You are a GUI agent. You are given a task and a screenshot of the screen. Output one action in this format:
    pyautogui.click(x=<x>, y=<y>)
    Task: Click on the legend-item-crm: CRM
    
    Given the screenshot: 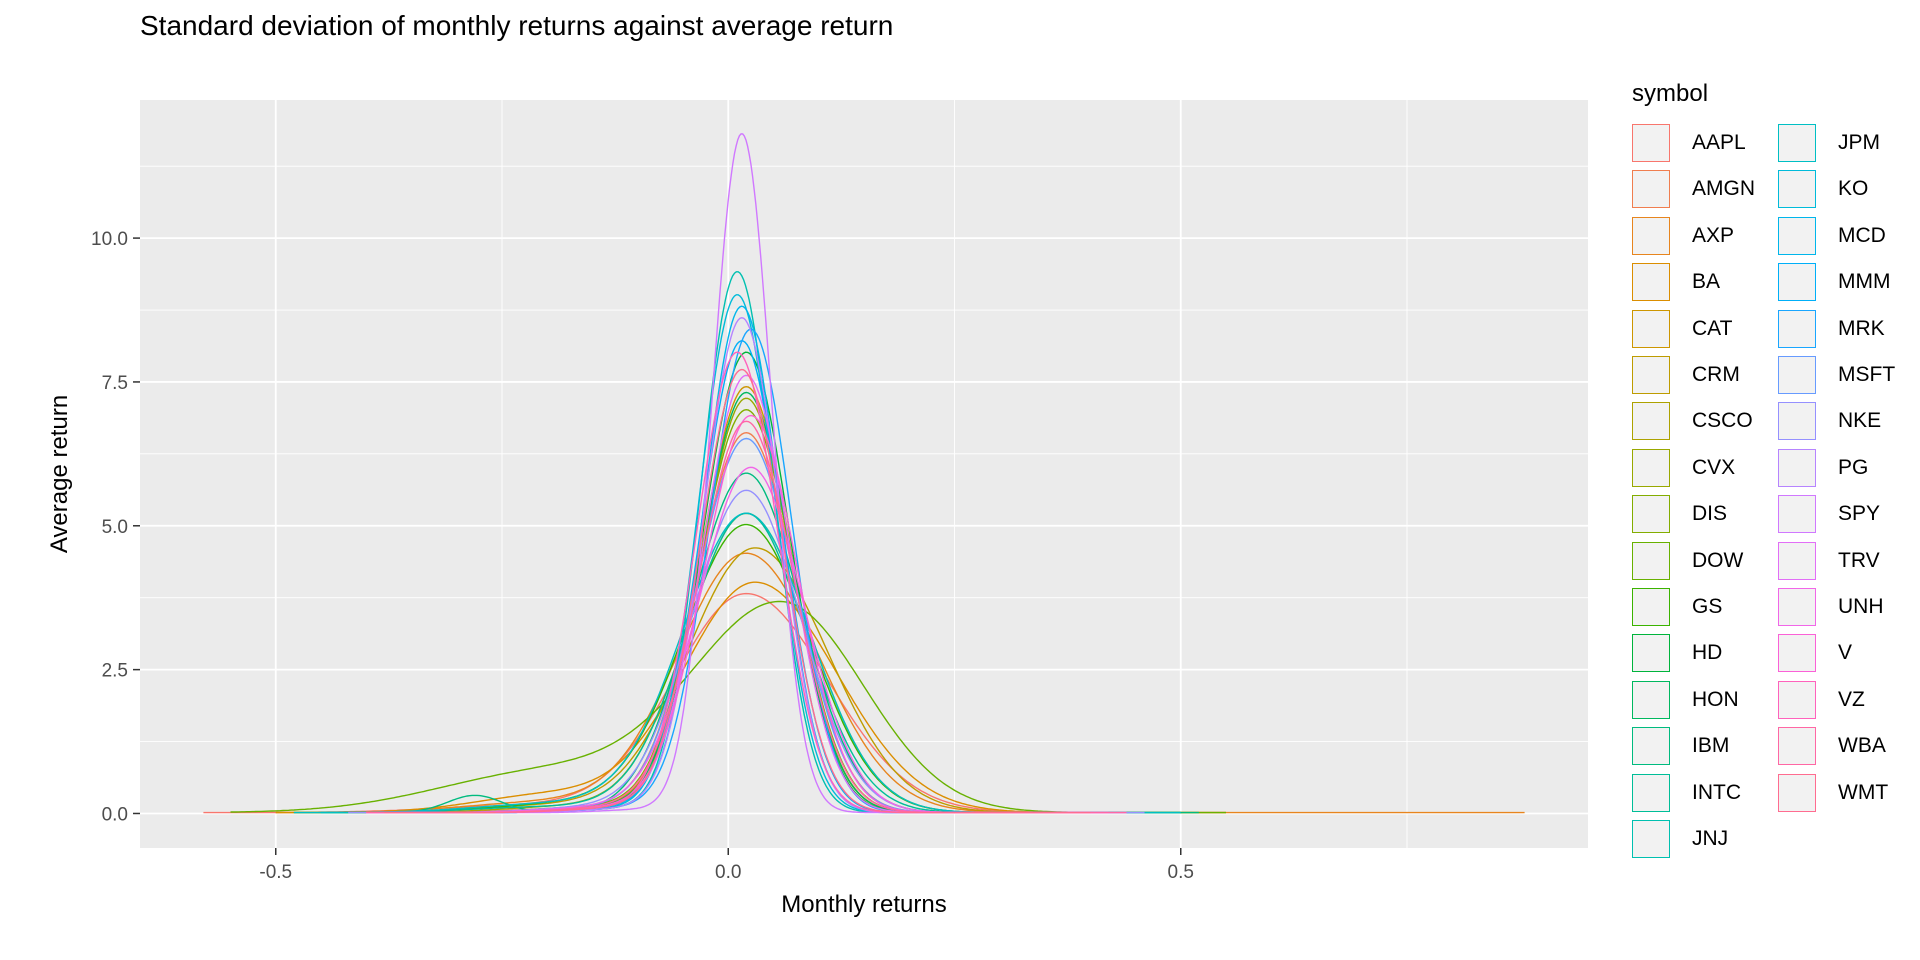 What is the action you would take?
    pyautogui.click(x=1702, y=375)
    